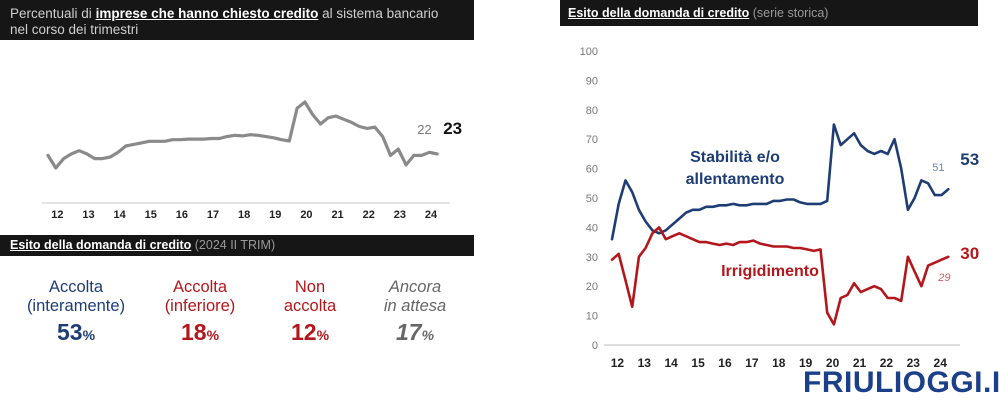 This screenshot has height=403, width=1000. I want to click on left-x-tick-label: 22, so click(369, 215).